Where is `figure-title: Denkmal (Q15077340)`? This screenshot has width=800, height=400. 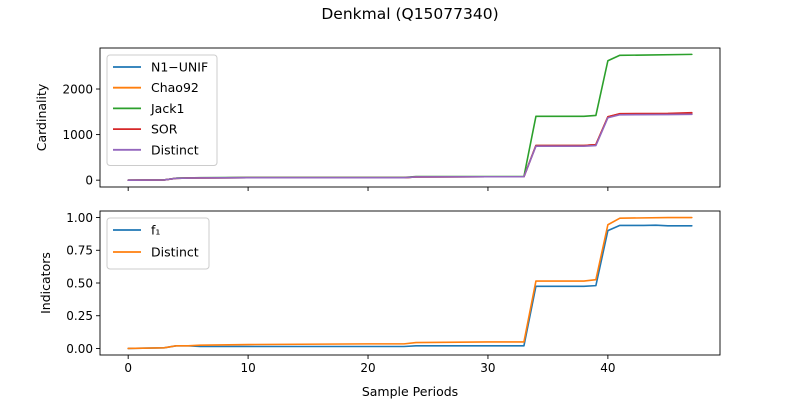 figure-title: Denkmal (Q15077340) is located at coordinates (409, 14).